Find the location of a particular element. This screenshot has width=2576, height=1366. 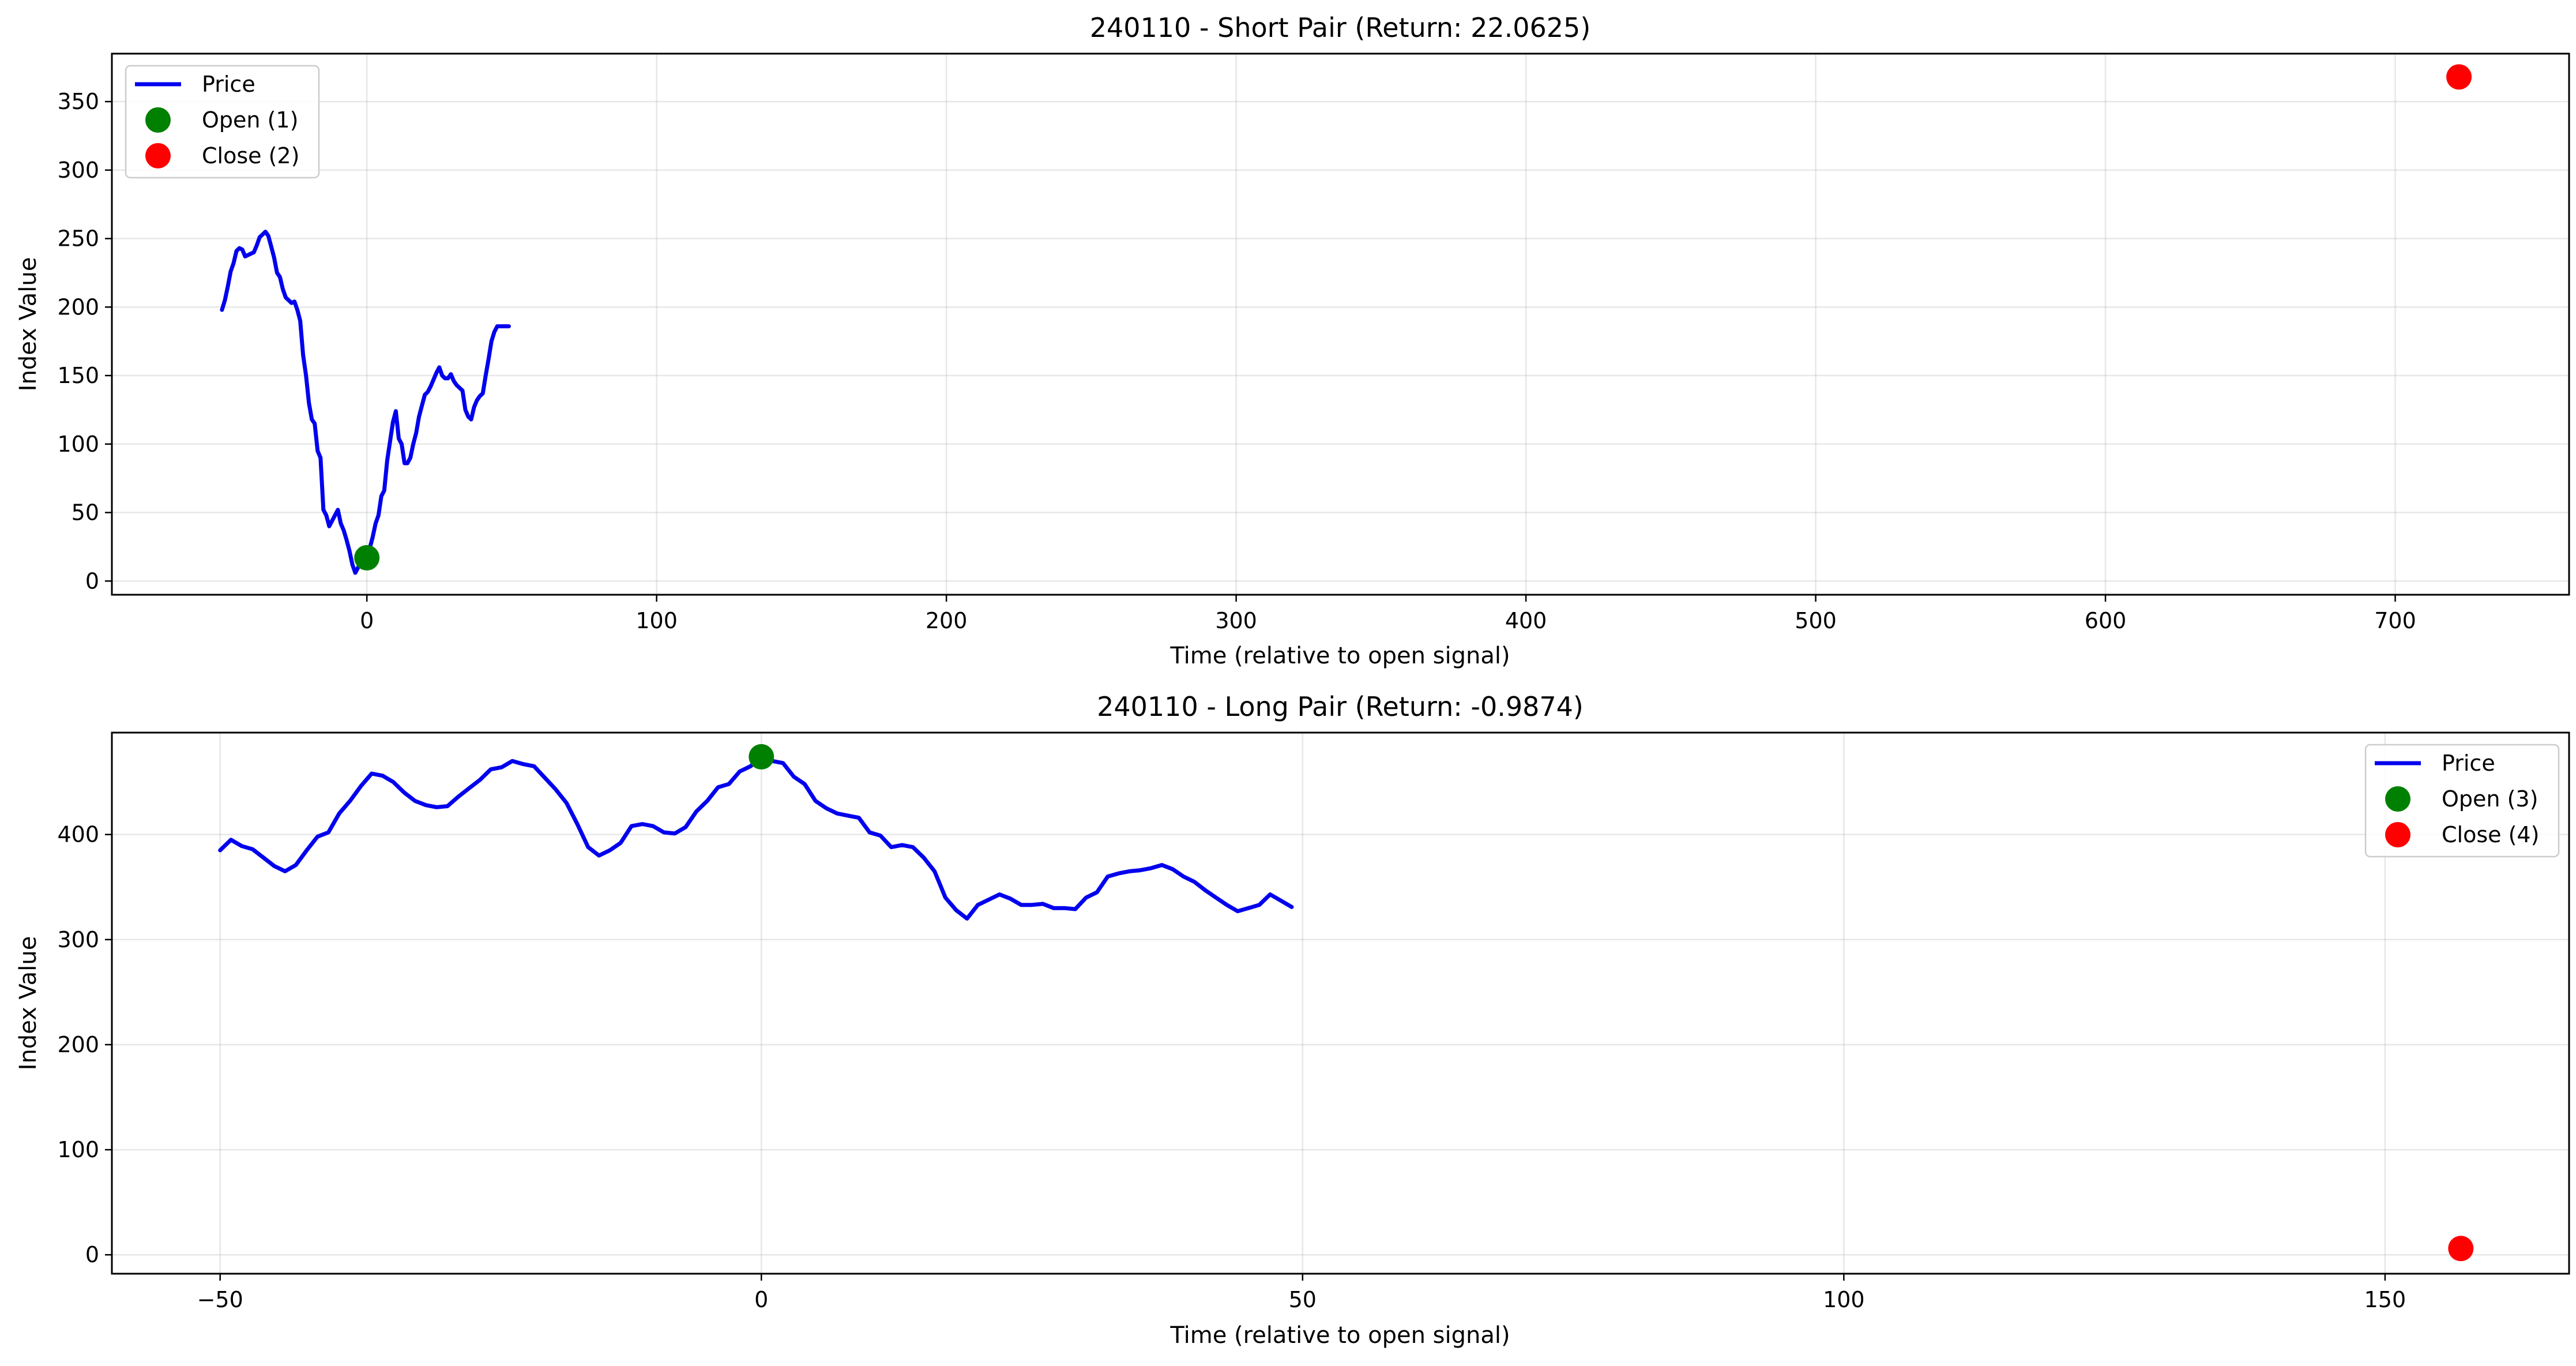

x-tick-label: 400 is located at coordinates (1526, 620).